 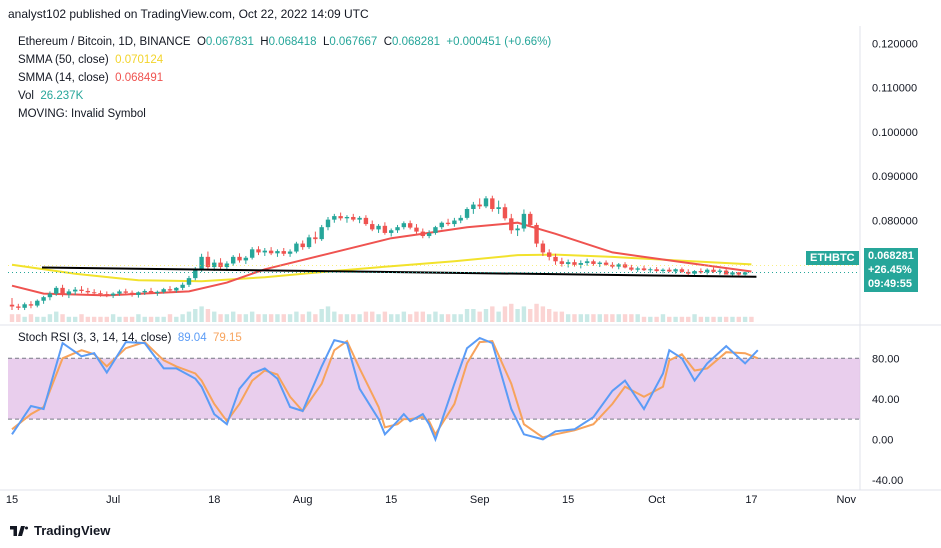 What do you see at coordinates (60, 530) in the screenshot?
I see `tradingview-footer: TradingView` at bounding box center [60, 530].